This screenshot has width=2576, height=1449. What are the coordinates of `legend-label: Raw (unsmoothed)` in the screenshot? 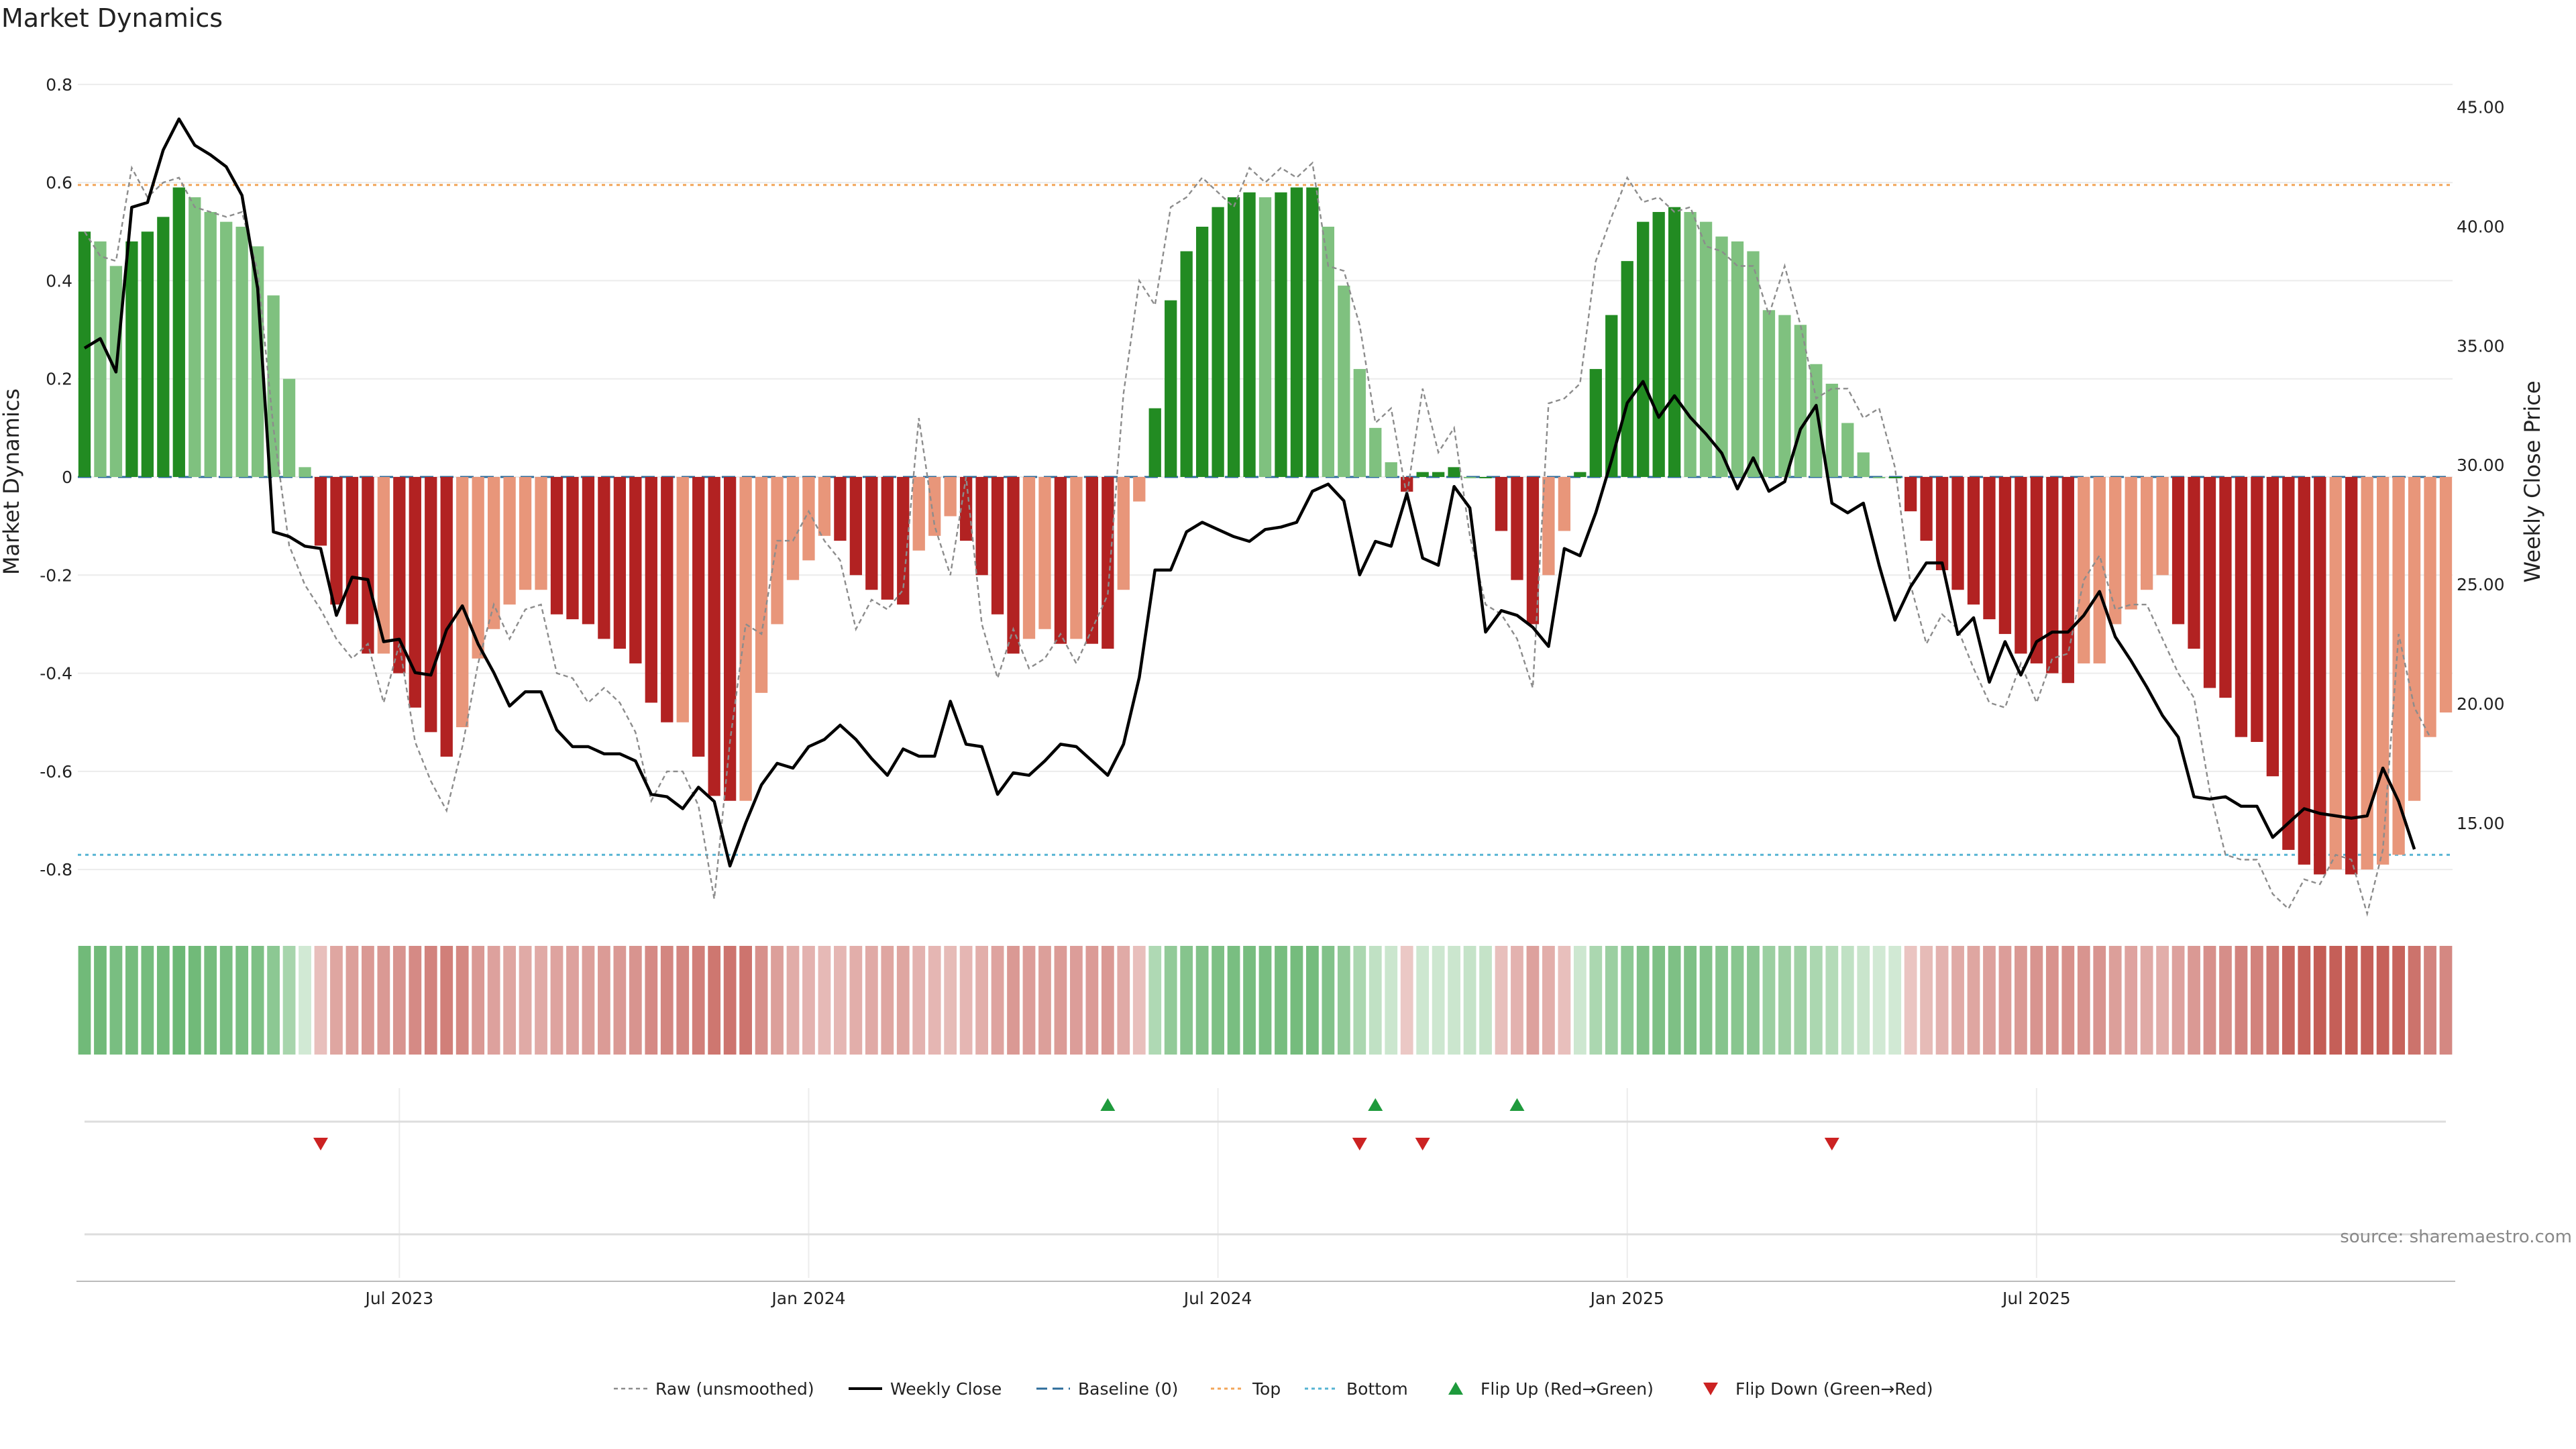 It's located at (734, 1389).